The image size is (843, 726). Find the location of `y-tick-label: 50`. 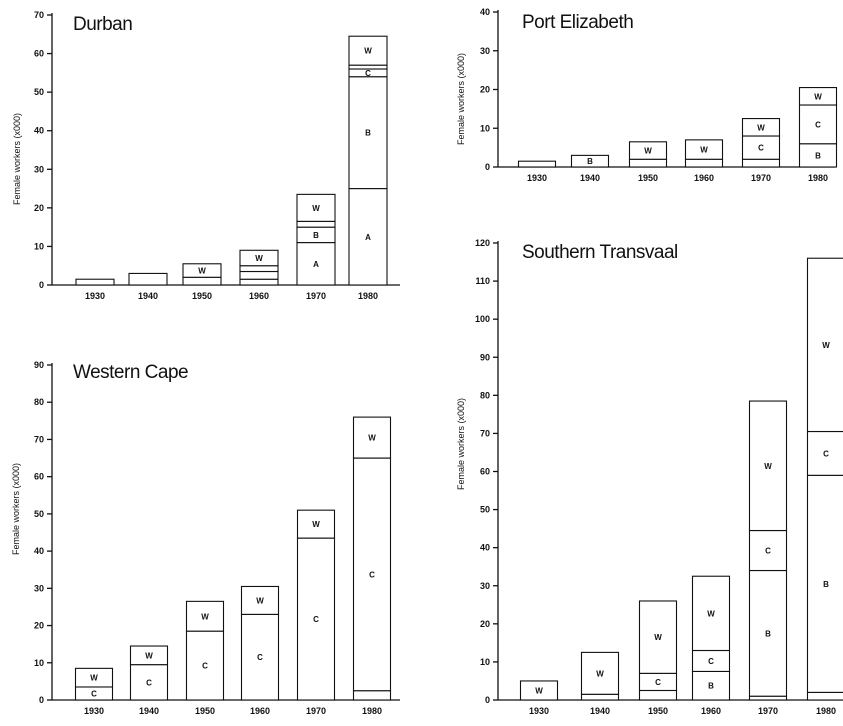

y-tick-label: 50 is located at coordinates (39, 92).